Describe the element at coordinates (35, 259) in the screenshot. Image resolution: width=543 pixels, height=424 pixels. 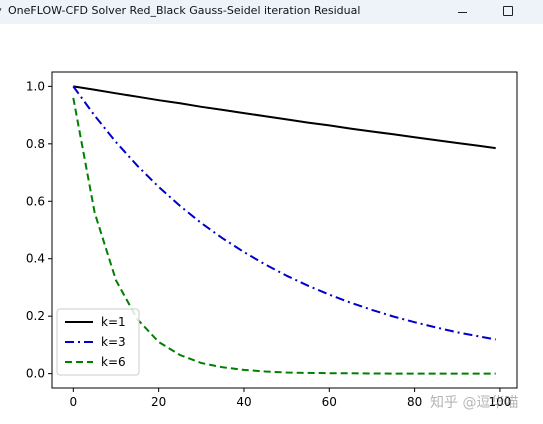
I see `y-tick-label: 0.4` at that location.